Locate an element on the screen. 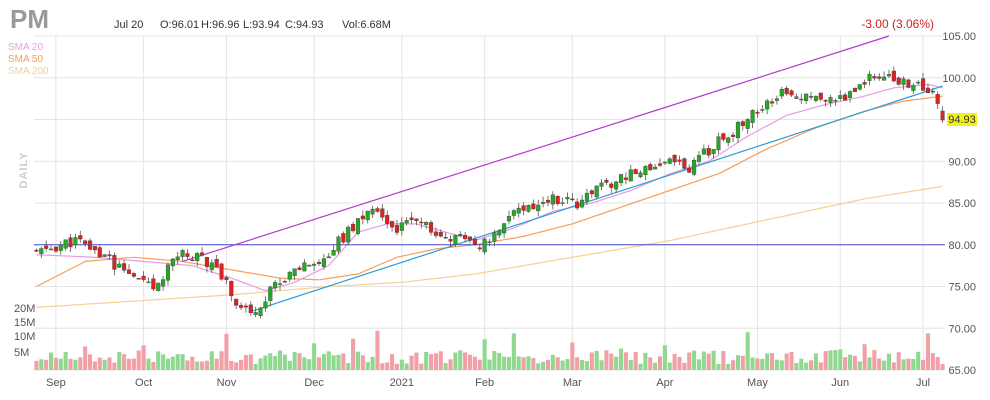 The height and width of the screenshot is (400, 990). x-tick-label: Feb is located at coordinates (484, 383).